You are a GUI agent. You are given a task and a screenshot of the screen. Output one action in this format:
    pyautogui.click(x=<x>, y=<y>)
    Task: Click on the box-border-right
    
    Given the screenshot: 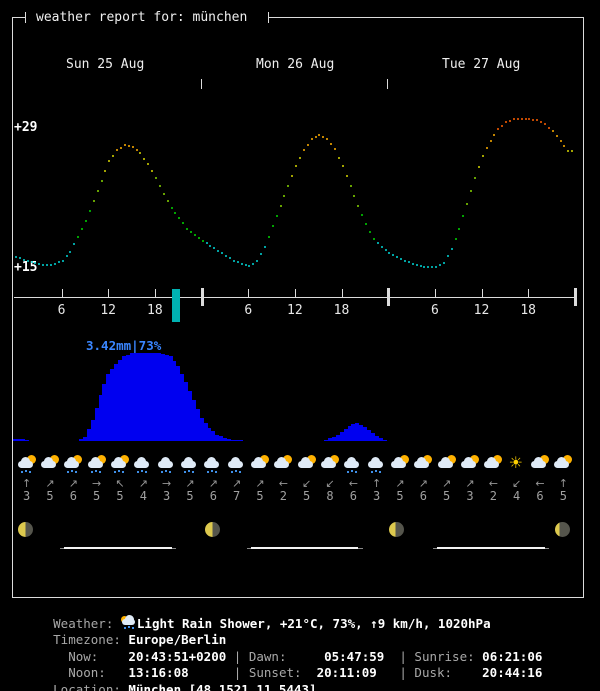 What is the action you would take?
    pyautogui.click(x=583, y=307)
    